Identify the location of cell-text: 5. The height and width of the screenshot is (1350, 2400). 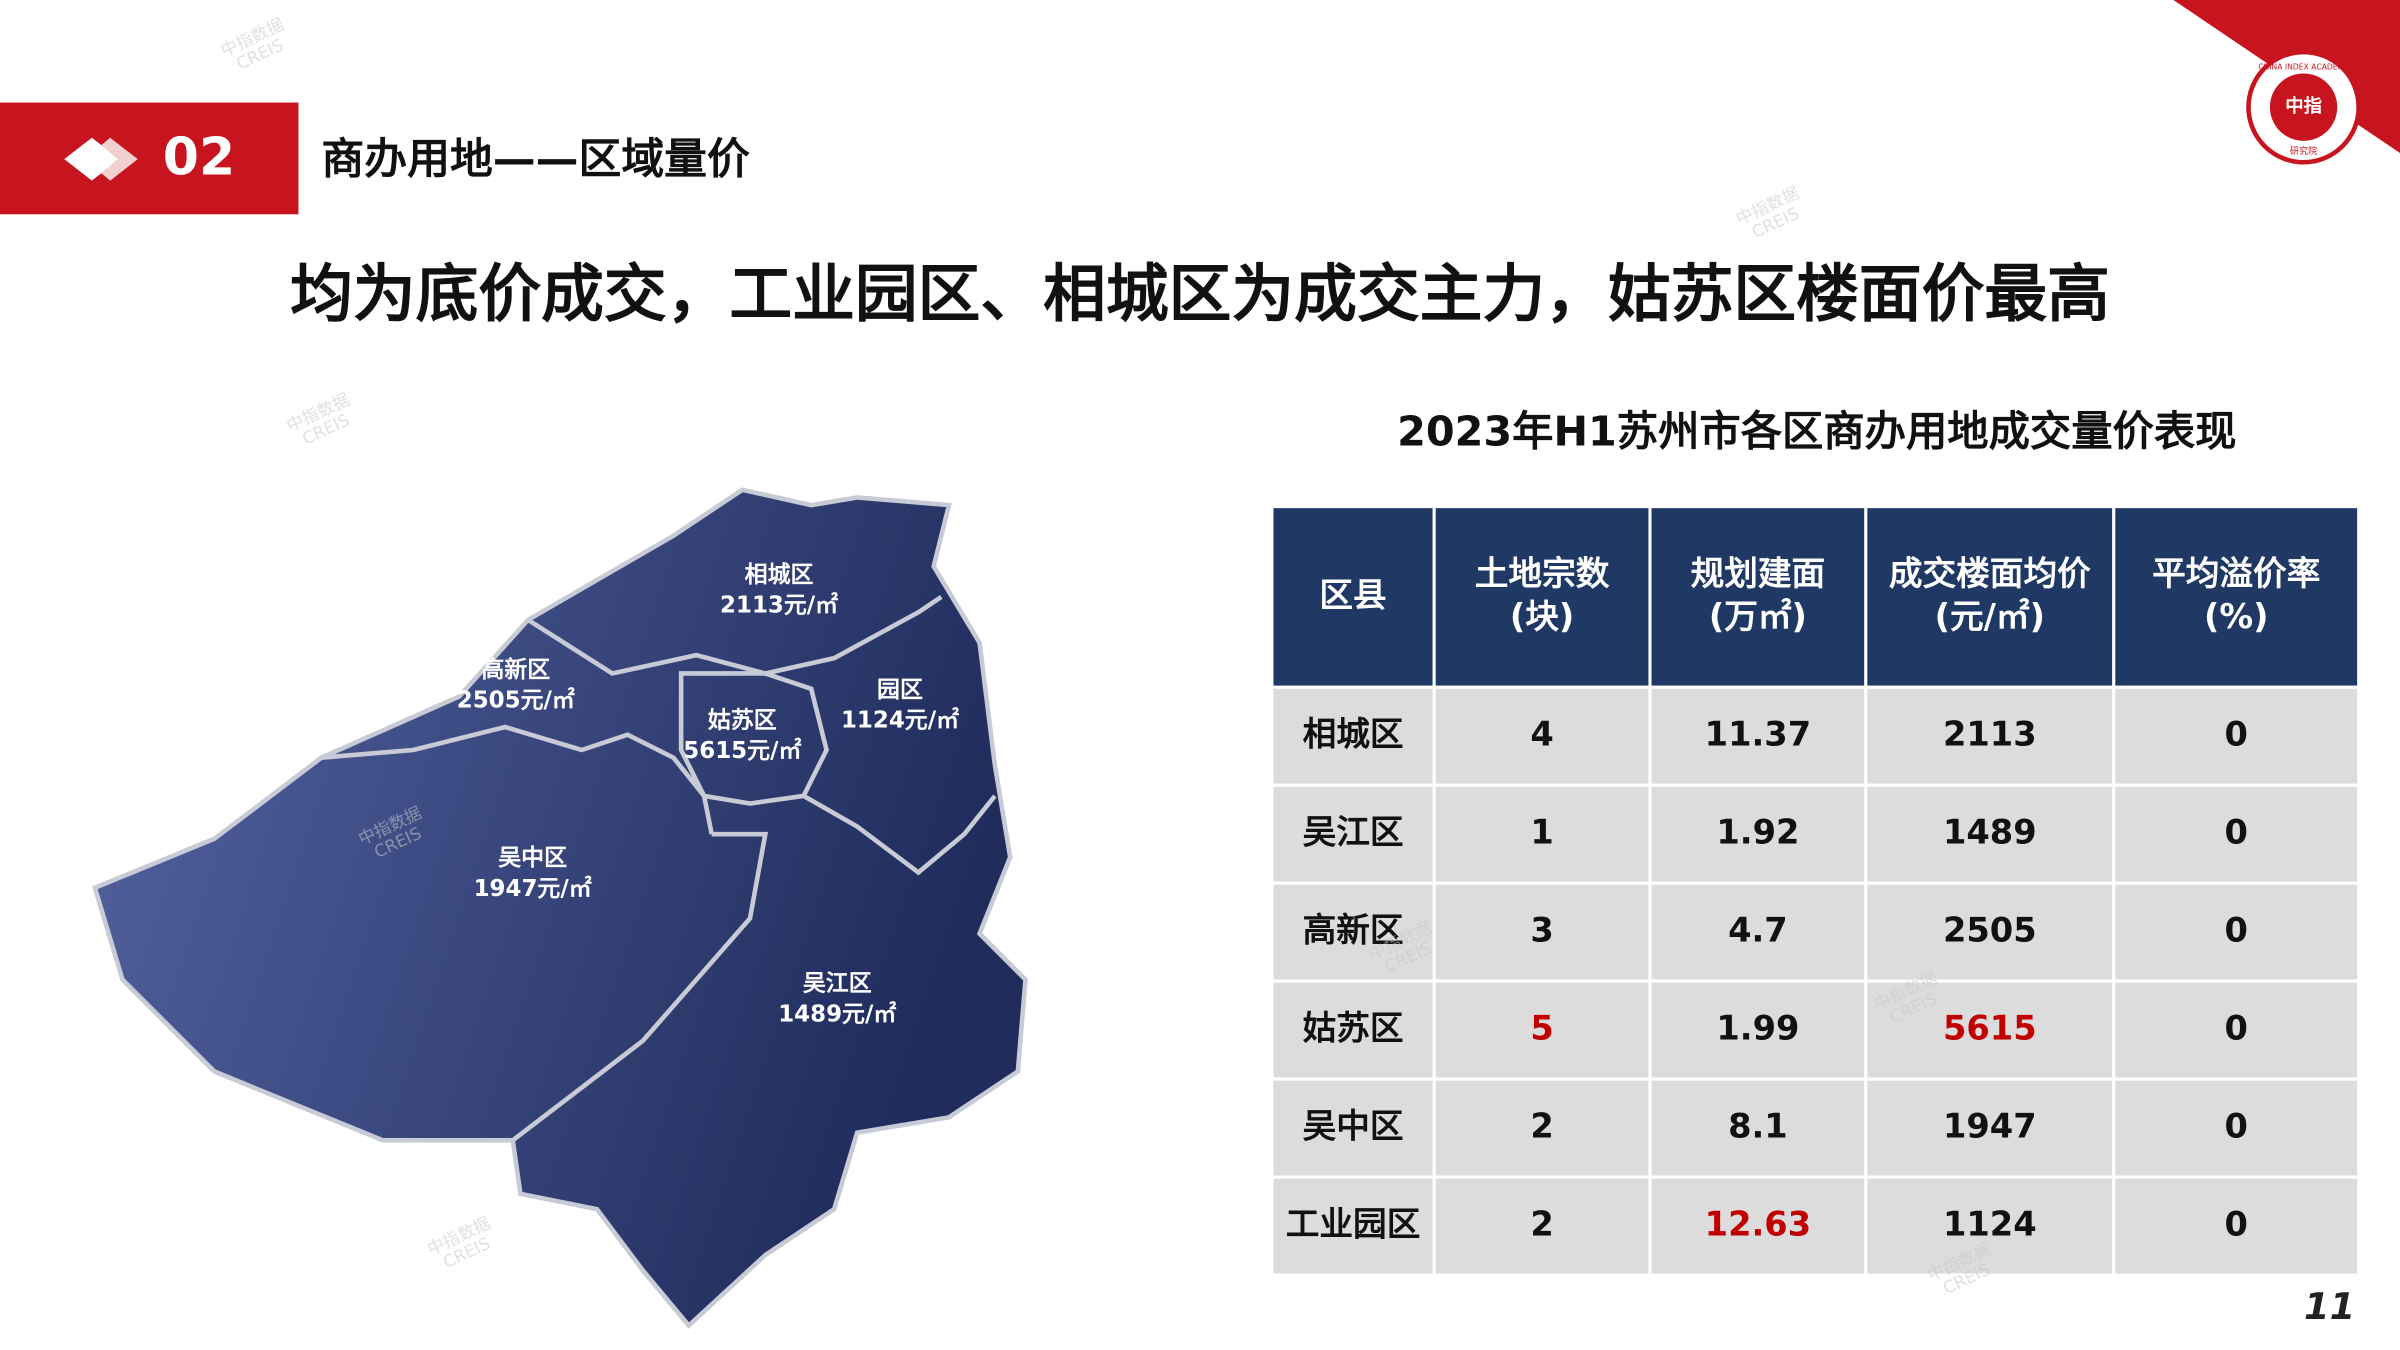
(1541, 1028).